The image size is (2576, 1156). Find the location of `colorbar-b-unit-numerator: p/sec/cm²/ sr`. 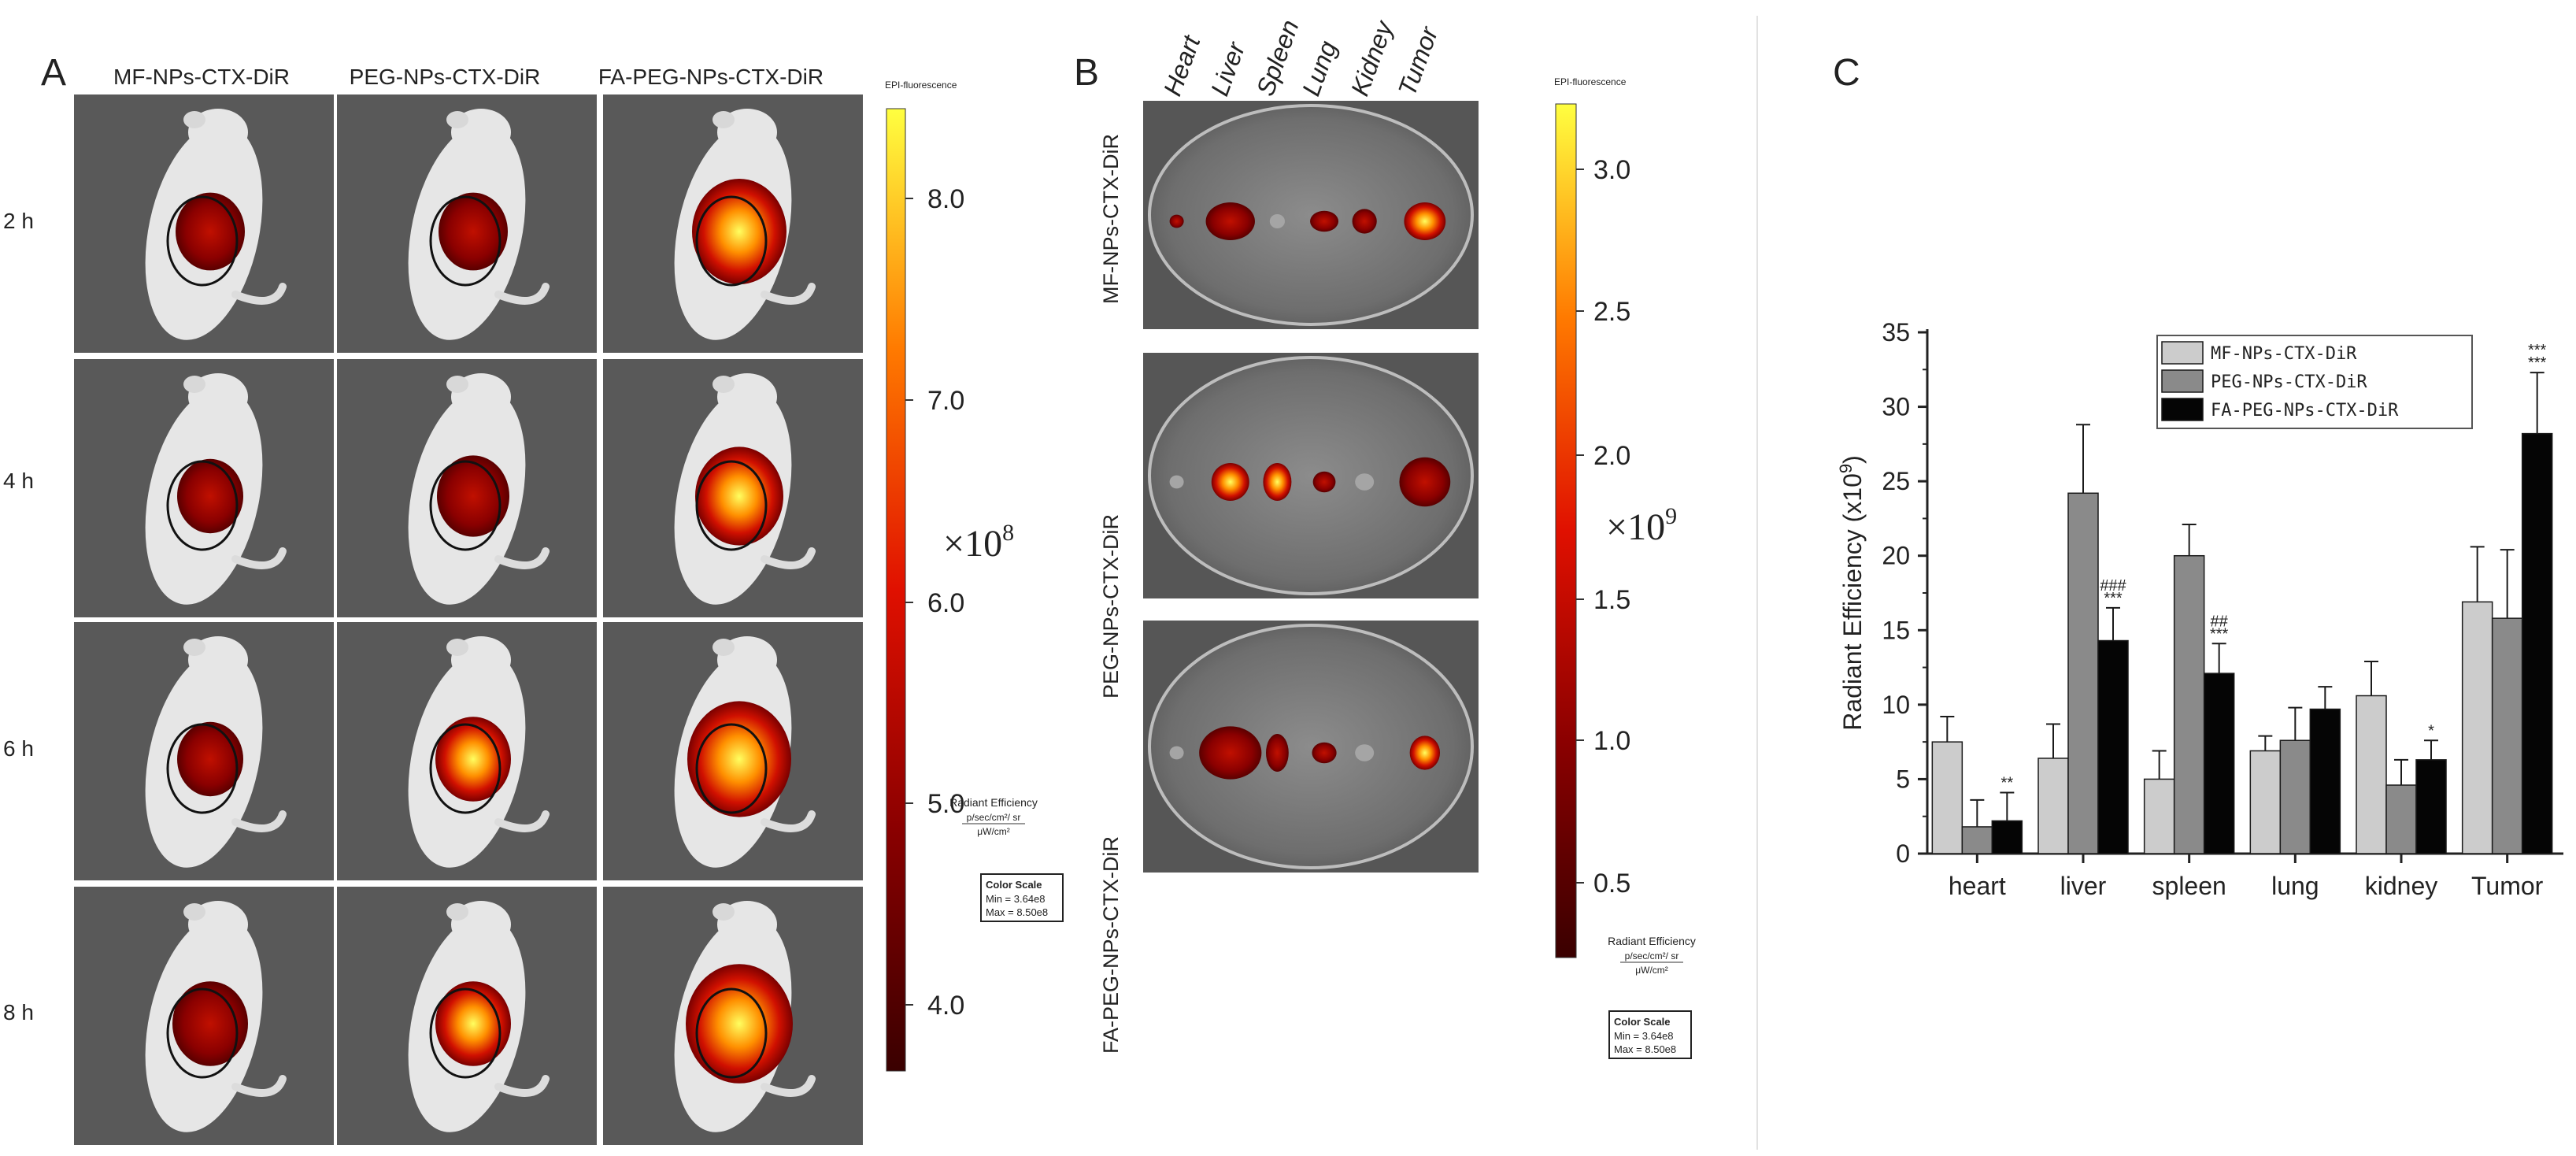

colorbar-b-unit-numerator: p/sec/cm²/ sr is located at coordinates (1652, 955).